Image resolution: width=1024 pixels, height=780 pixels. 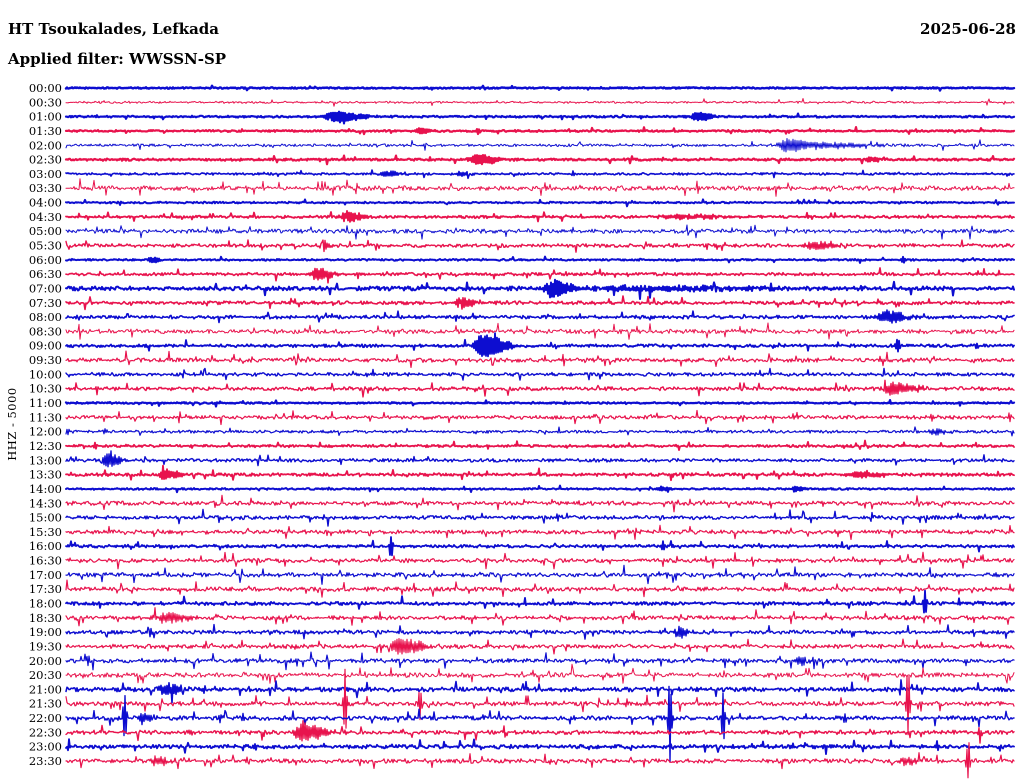 I want to click on time-label: 23:00, so click(x=45, y=747).